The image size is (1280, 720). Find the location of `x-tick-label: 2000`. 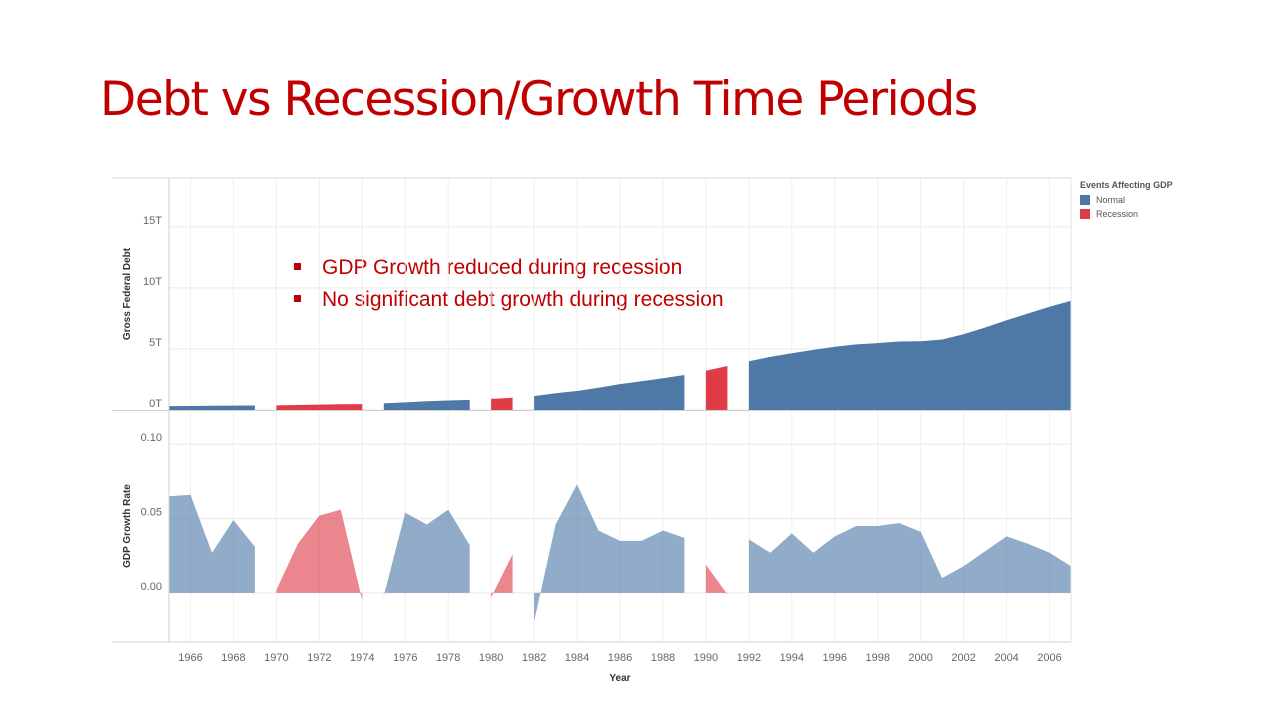

x-tick-label: 2000 is located at coordinates (920, 658).